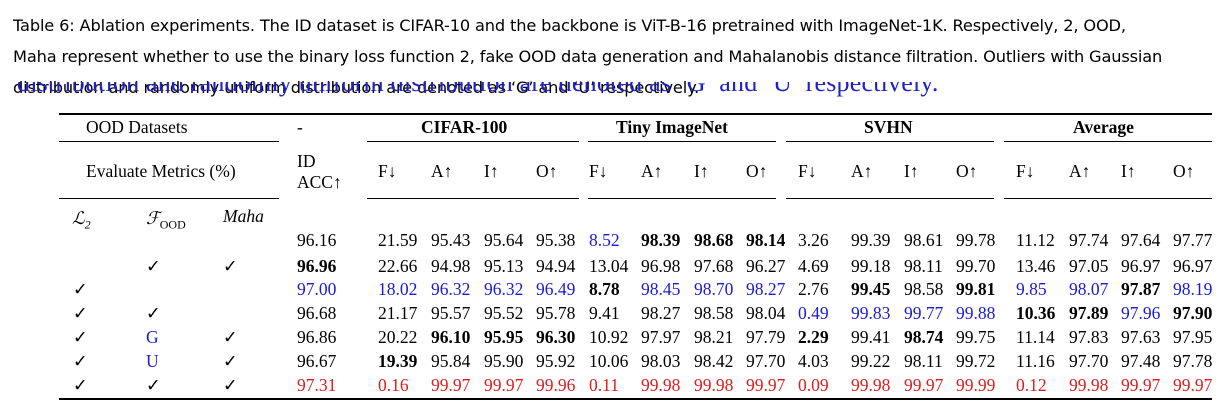 This screenshot has height=401, width=1224. I want to click on metric-value-cell: 95.92, so click(556, 361).